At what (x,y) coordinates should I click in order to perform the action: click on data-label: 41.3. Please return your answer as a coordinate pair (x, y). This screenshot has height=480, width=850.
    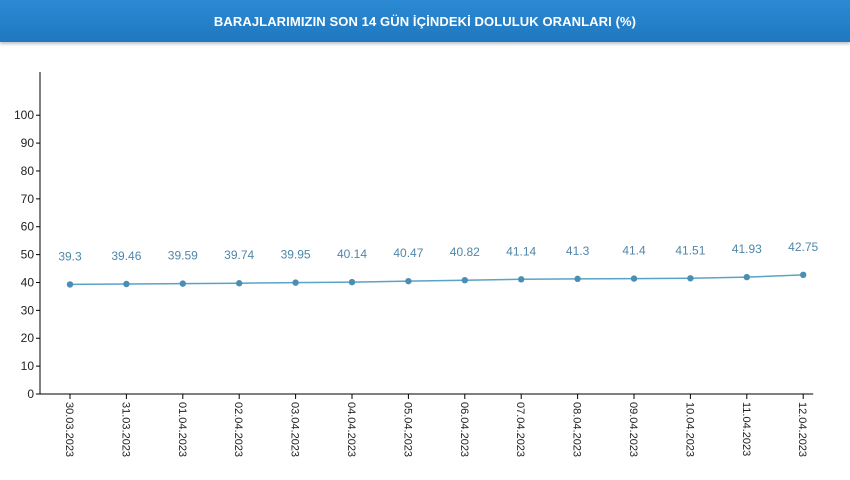
    Looking at the image, I should click on (578, 251).